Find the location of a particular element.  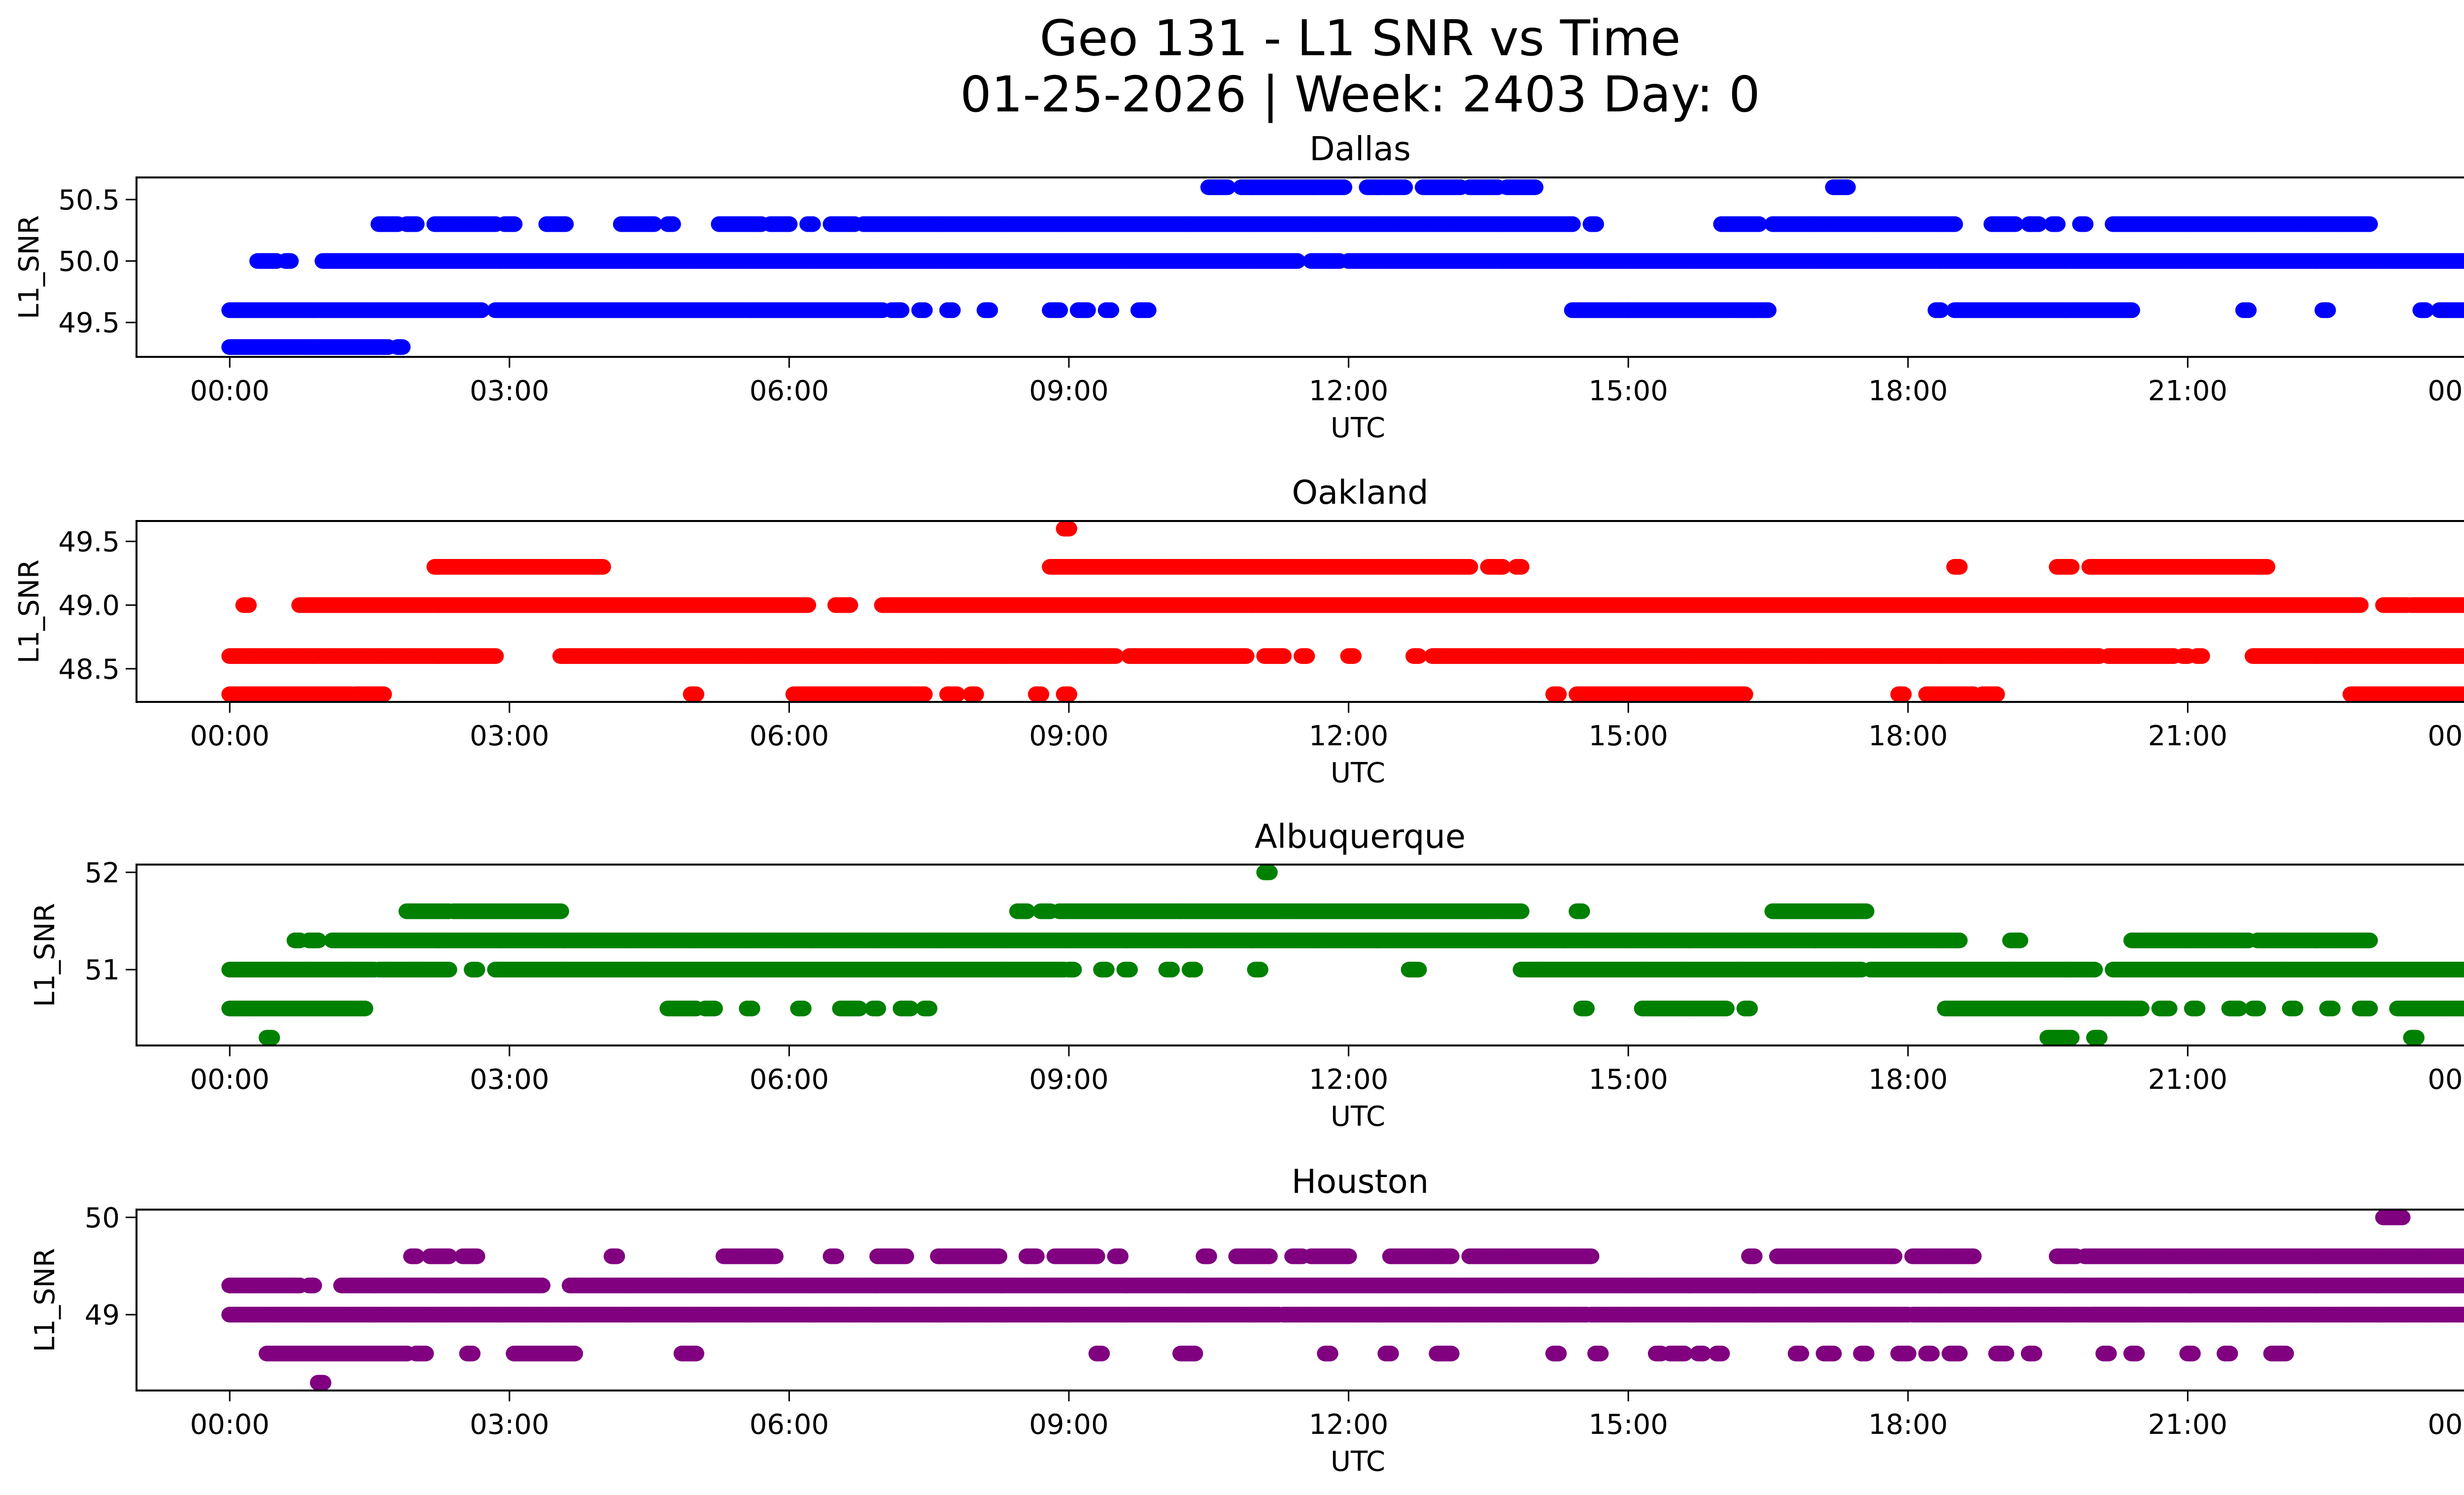

x-tick-label: 09:00 is located at coordinates (1068, 391).